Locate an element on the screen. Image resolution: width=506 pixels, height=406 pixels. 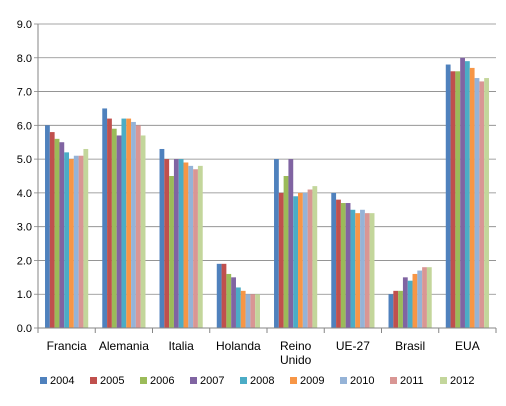
x-tick-label: EUA is located at coordinates (467, 346).